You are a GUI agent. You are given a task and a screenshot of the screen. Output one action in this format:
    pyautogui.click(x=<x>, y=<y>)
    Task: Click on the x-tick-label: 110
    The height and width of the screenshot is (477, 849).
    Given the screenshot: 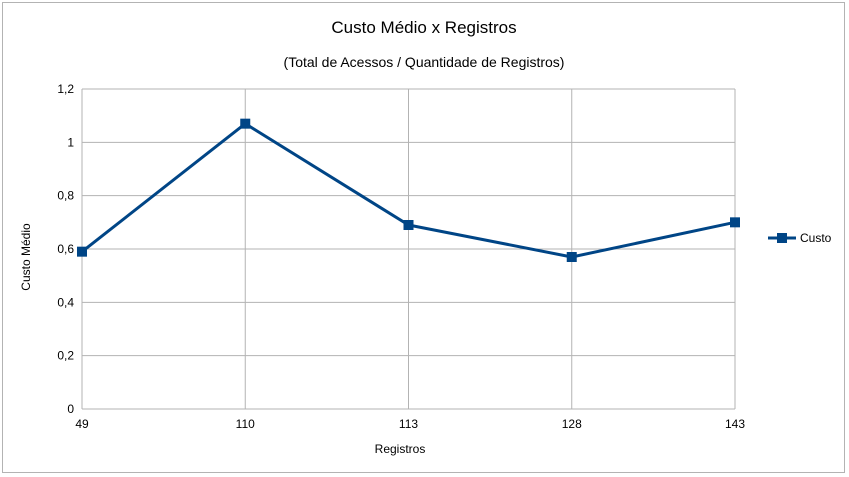 What is the action you would take?
    pyautogui.click(x=245, y=424)
    